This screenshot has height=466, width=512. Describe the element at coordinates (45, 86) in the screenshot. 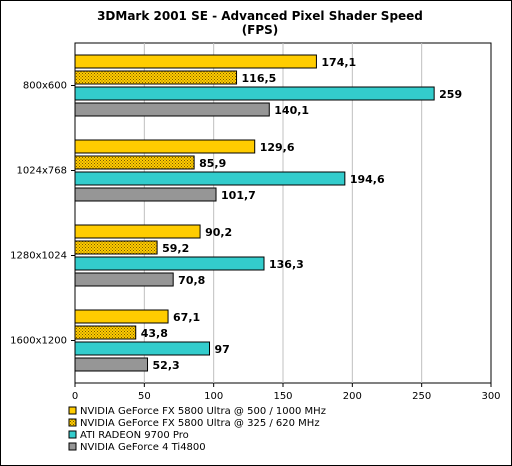

I see `category-label: 800x600` at that location.